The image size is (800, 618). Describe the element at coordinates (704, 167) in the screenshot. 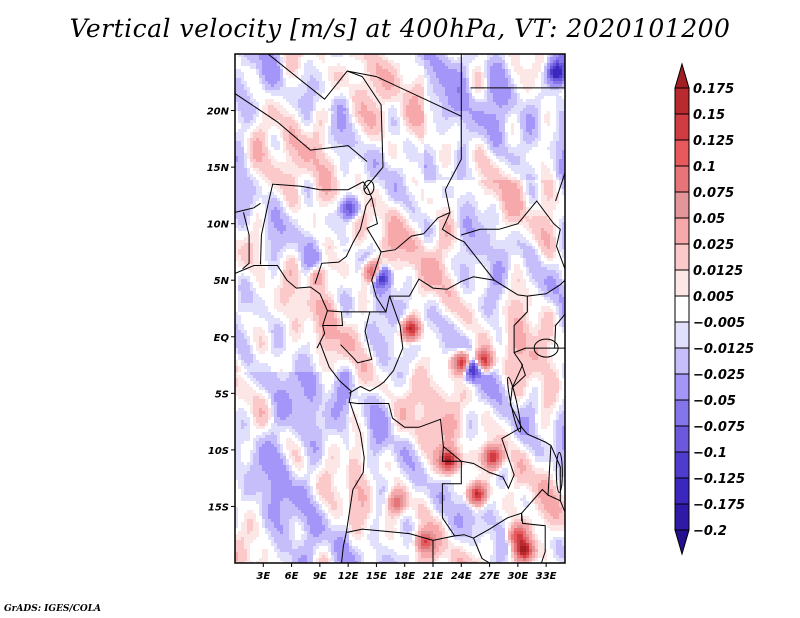

I see `colorbar-label: 0.1` at that location.